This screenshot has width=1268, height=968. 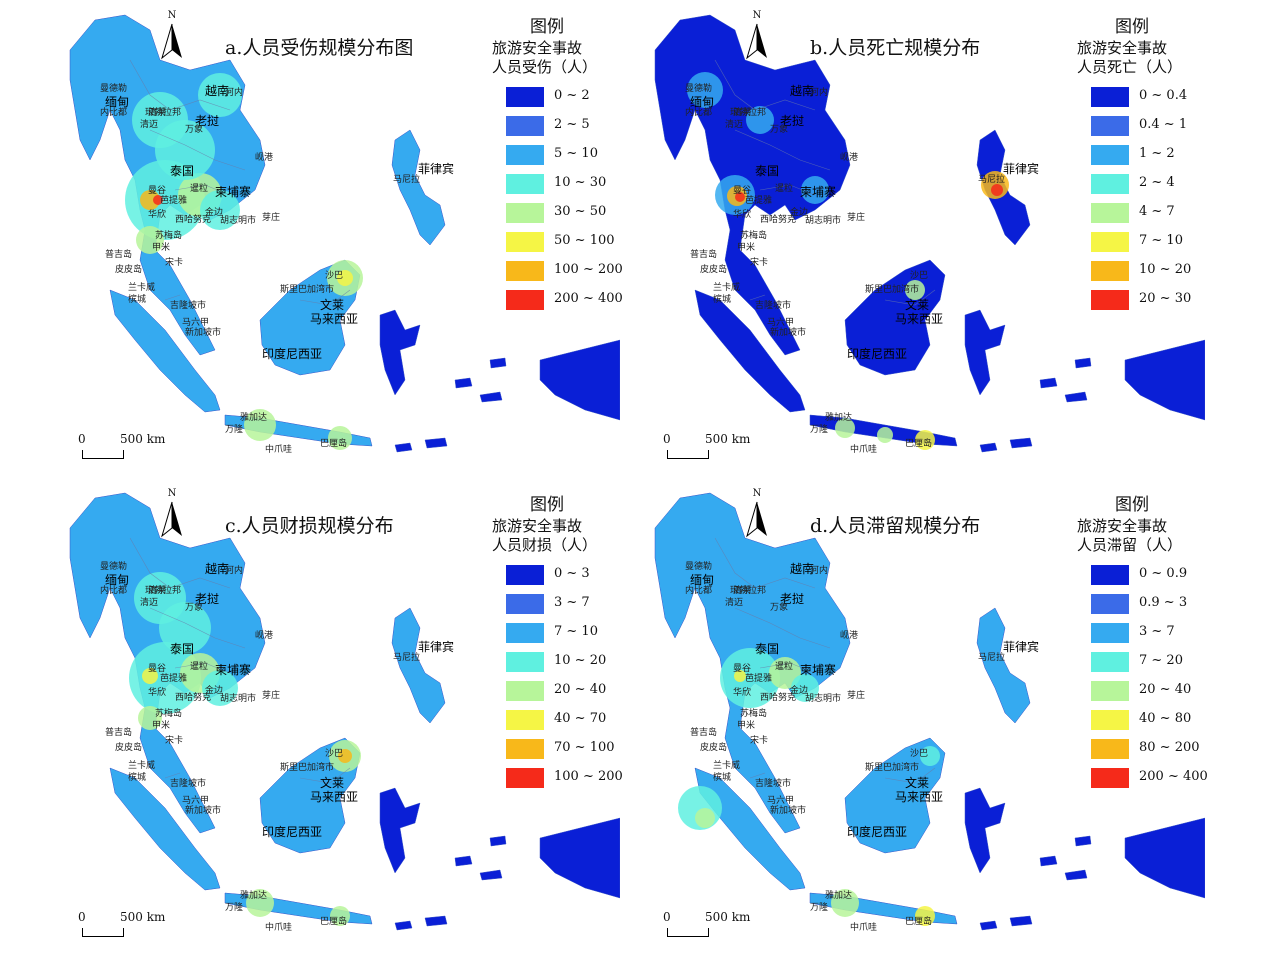 I want to click on legend-row: 30 ~ 50, so click(x=557, y=213).